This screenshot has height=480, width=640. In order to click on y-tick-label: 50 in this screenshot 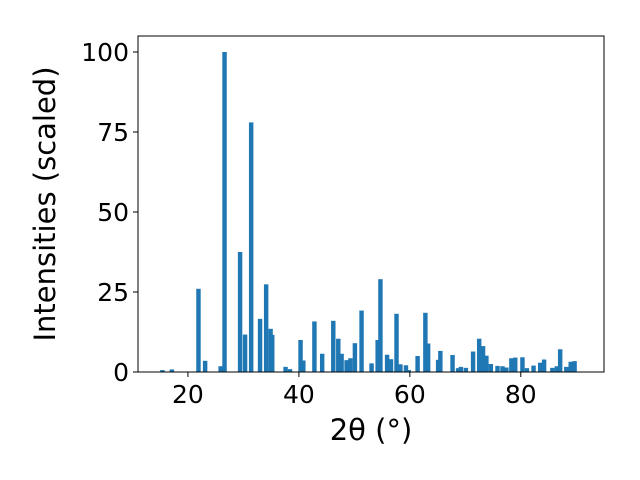, I will do `click(113, 212)`.